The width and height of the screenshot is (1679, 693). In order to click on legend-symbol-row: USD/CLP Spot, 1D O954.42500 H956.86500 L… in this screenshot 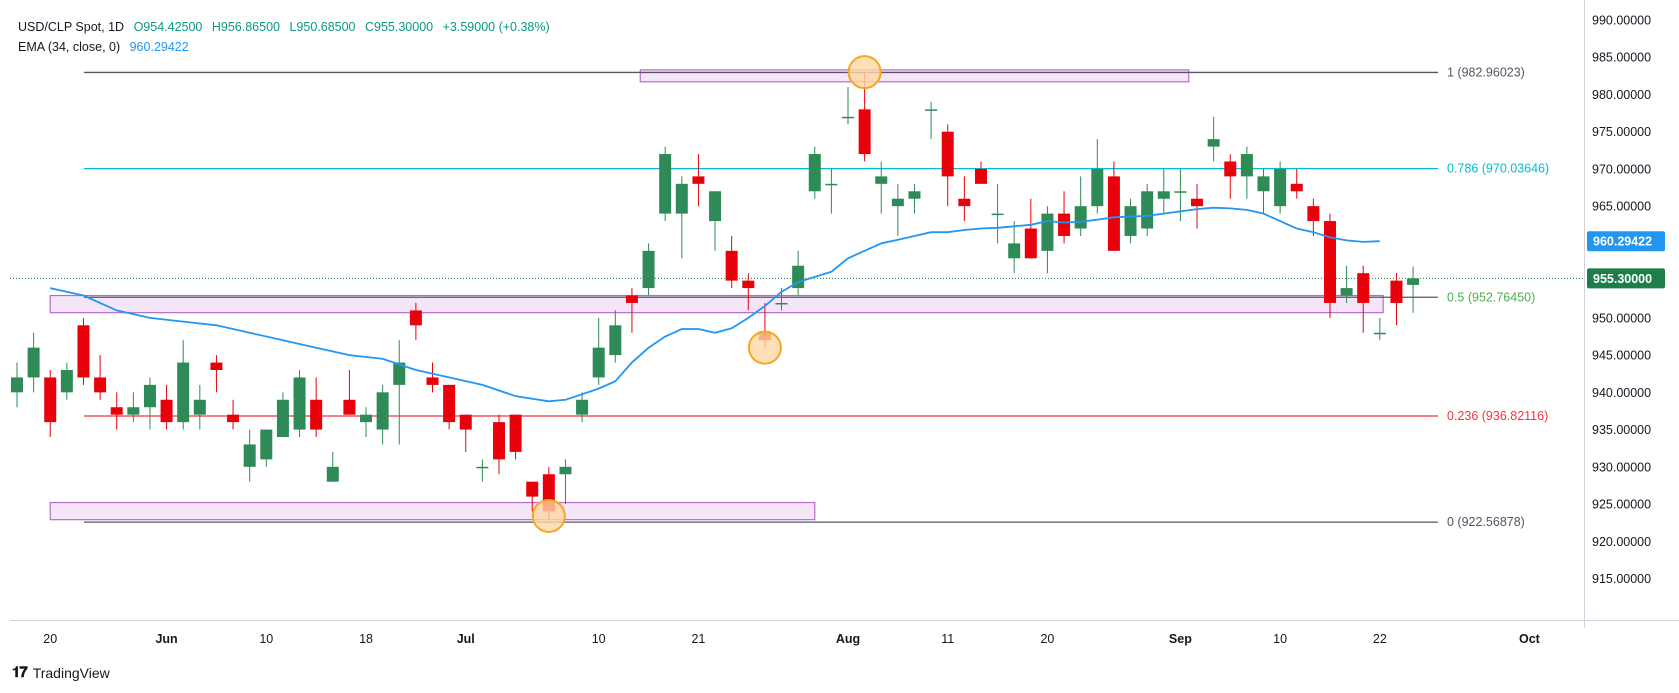, I will do `click(287, 27)`.